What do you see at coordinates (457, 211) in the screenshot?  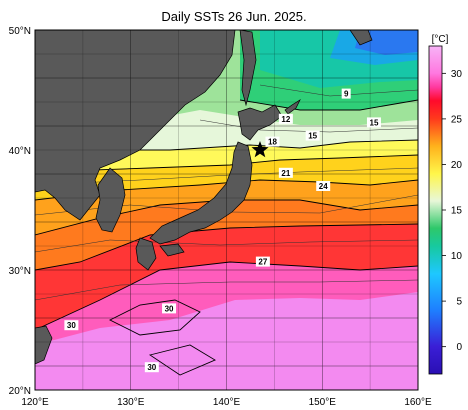 I see `colorbar-tick-label: 15` at bounding box center [457, 211].